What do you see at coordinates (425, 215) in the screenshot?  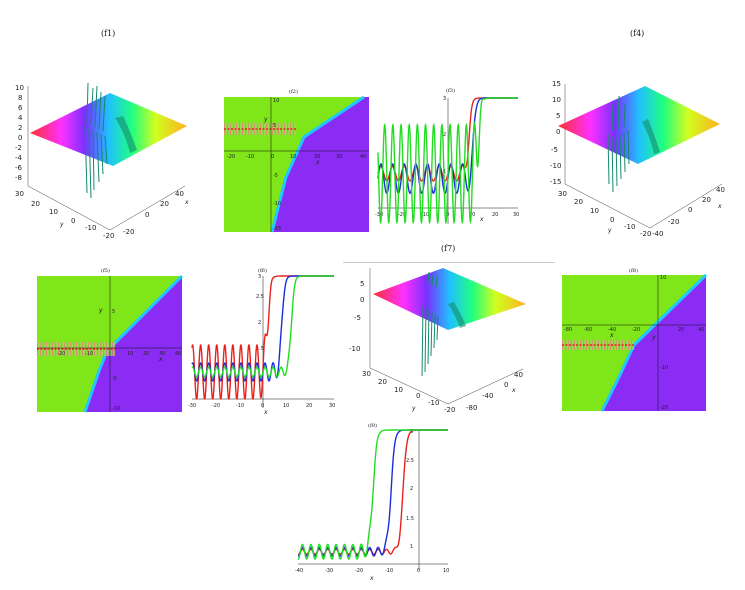 I see `f3-x-tick: -10` at bounding box center [425, 215].